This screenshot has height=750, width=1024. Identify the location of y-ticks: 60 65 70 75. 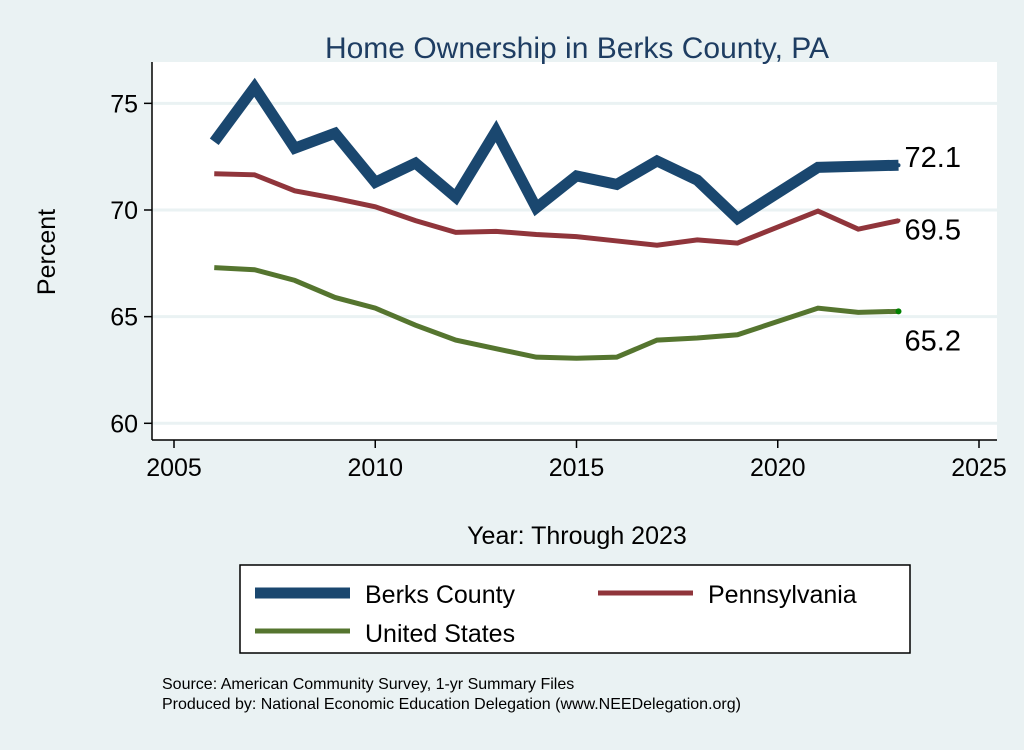
(131, 264).